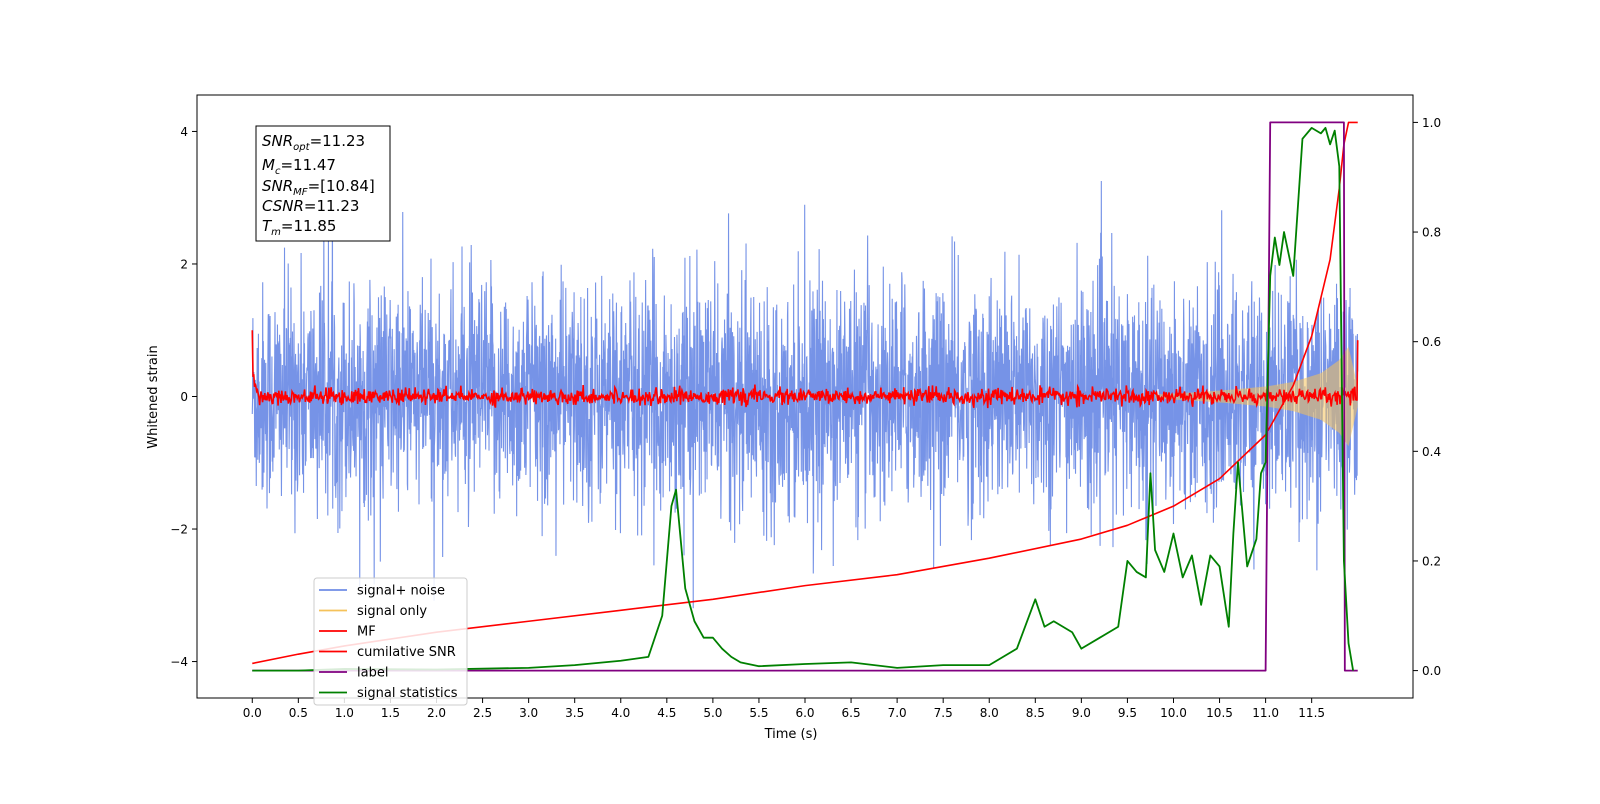 This screenshot has height=804, width=1600. I want to click on x-axis-label: Time (s), so click(791, 734).